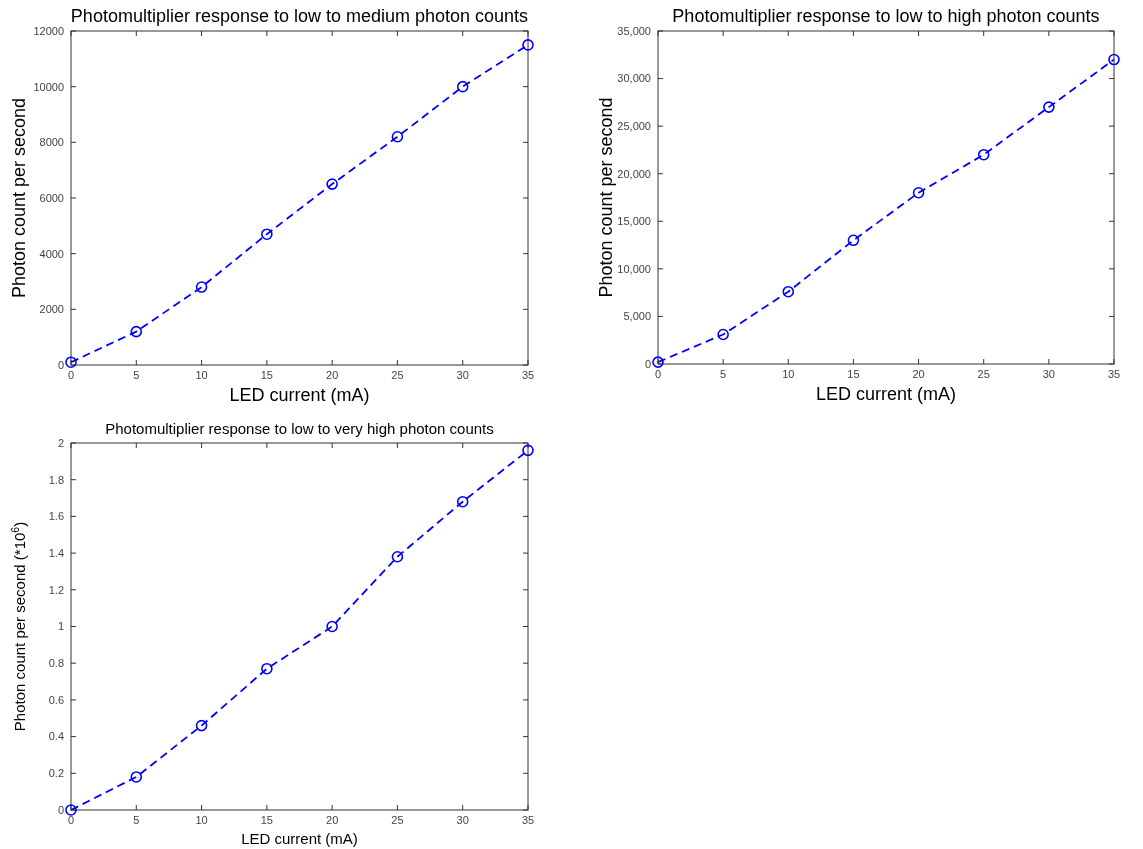 This screenshot has width=1143, height=849. I want to click on y-tick-label: 30,000, so click(634, 78).